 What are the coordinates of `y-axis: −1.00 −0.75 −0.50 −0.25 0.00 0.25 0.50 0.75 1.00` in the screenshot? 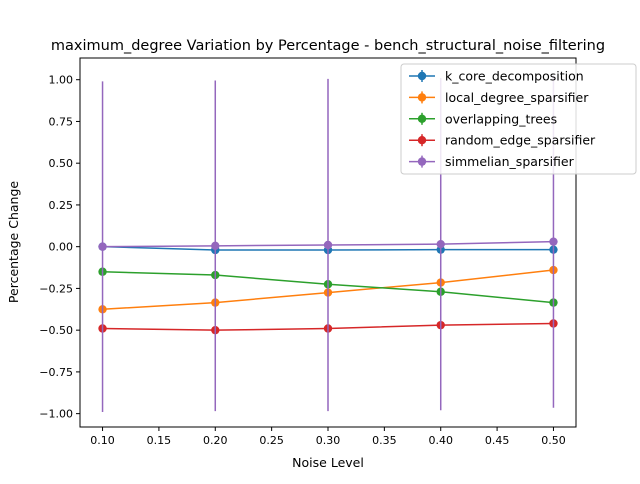 It's located at (59, 247).